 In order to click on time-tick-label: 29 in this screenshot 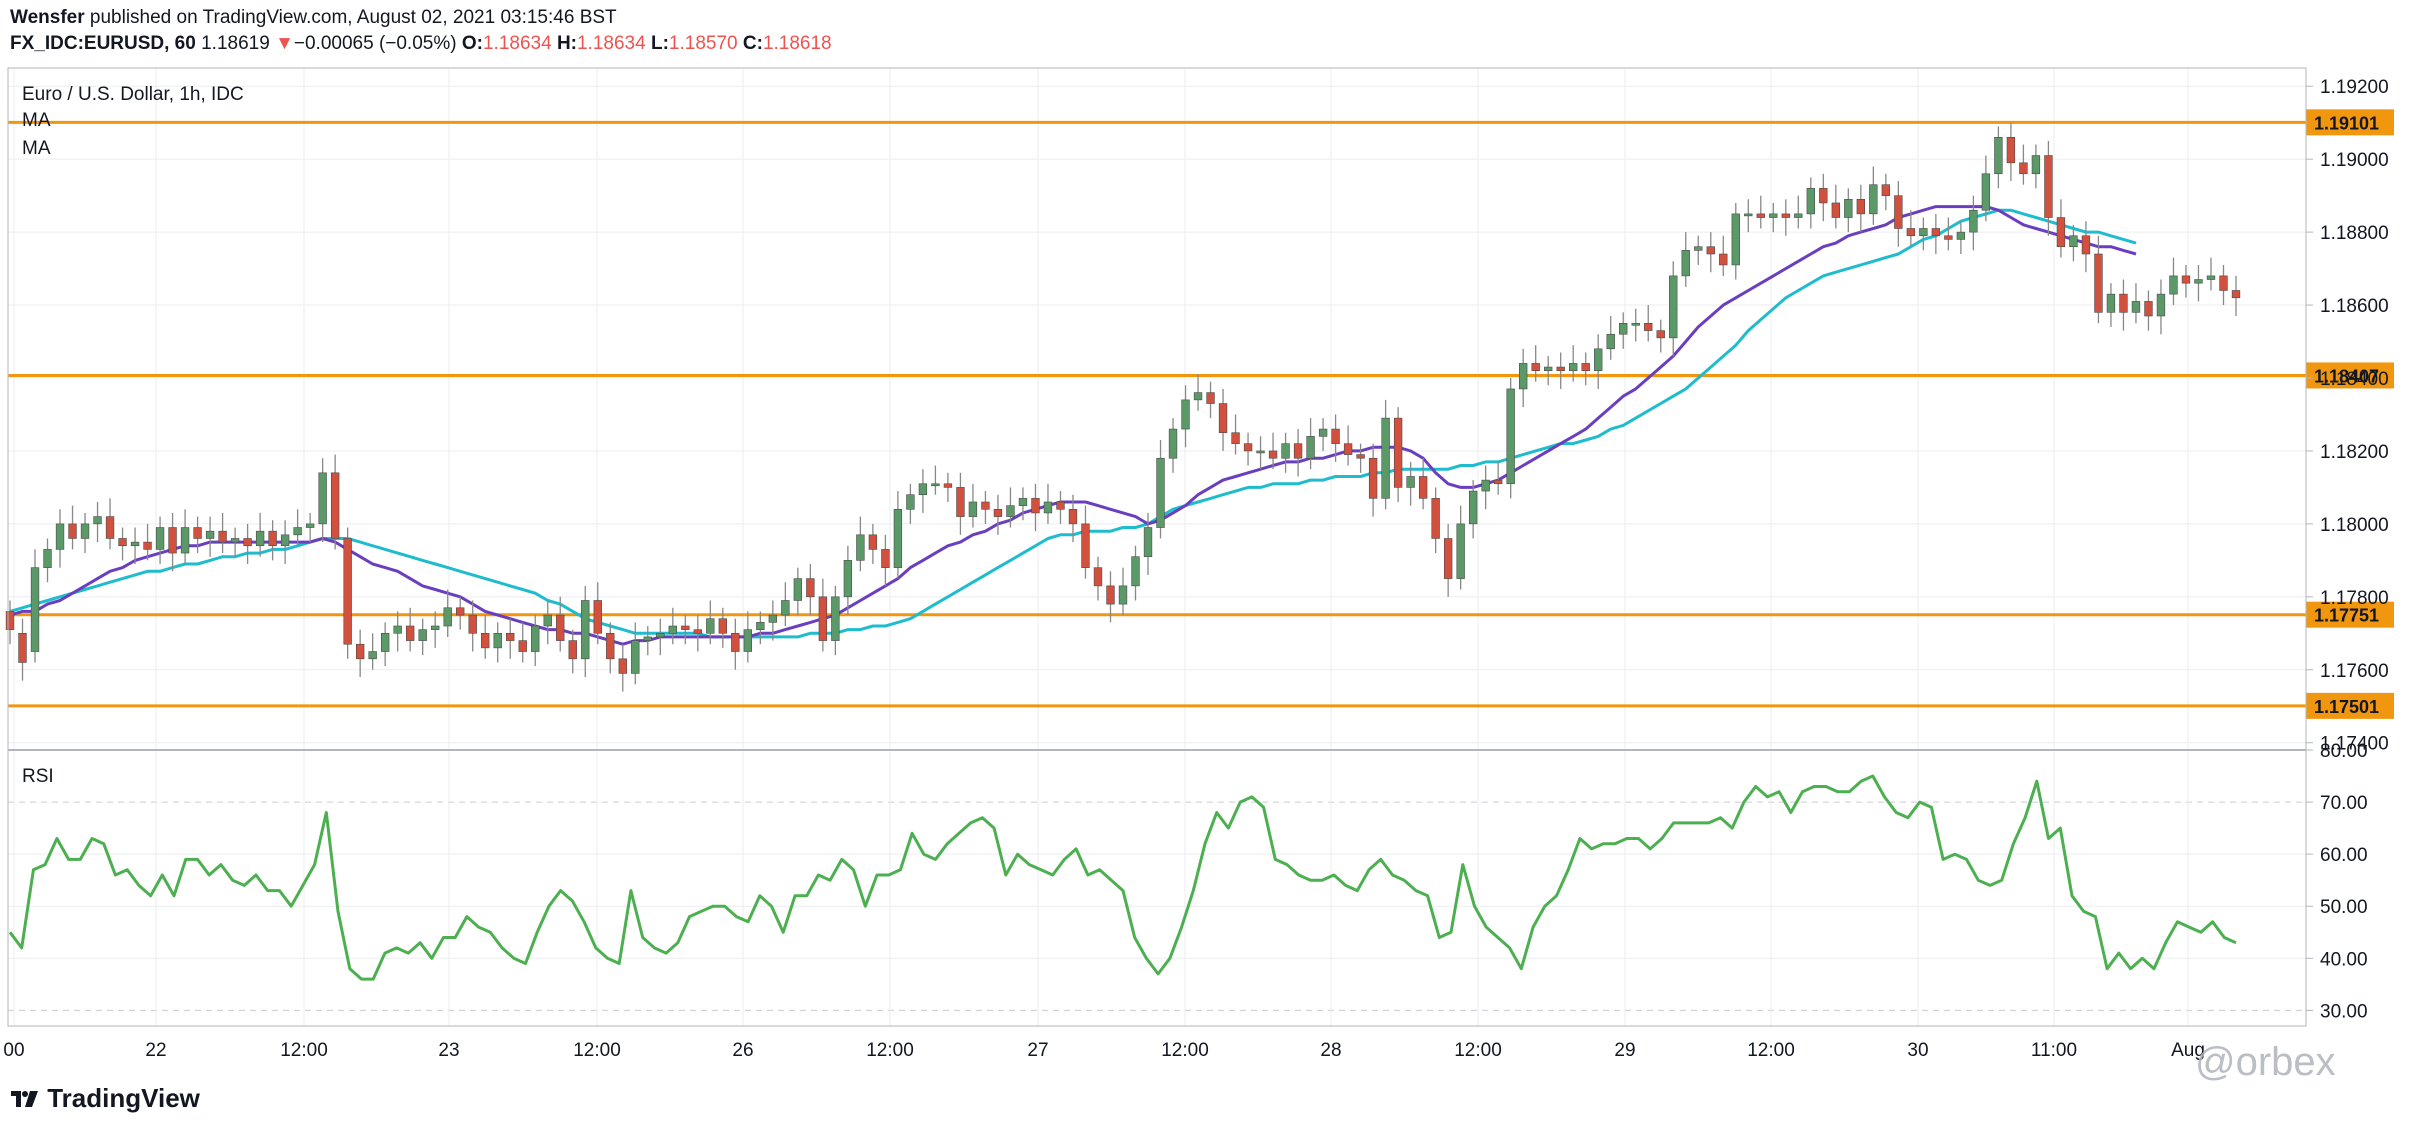, I will do `click(1624, 1050)`.